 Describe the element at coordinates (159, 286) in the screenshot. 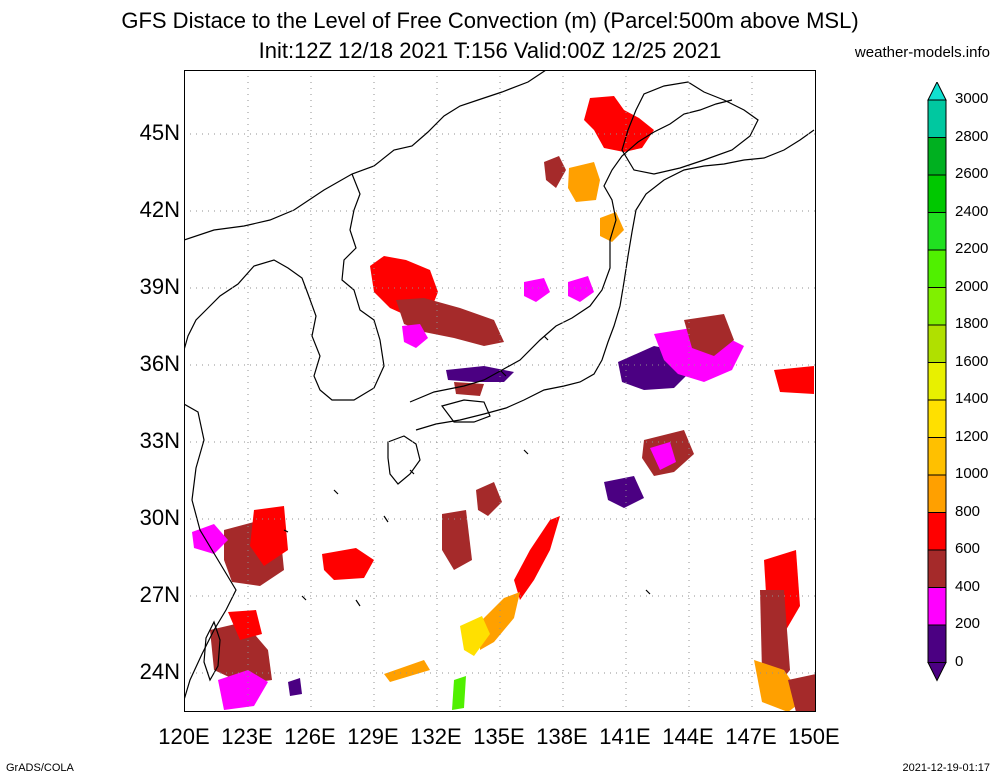

I see `lat-label-39n: 39N` at that location.